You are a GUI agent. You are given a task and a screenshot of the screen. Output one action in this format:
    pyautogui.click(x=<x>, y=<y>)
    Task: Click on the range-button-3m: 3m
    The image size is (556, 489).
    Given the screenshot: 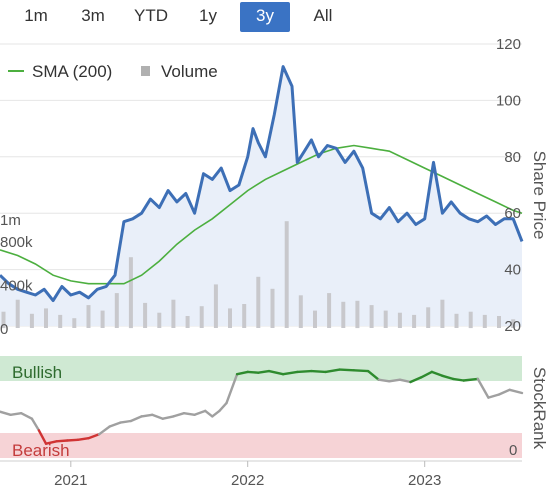 What is the action you would take?
    pyautogui.click(x=93, y=15)
    